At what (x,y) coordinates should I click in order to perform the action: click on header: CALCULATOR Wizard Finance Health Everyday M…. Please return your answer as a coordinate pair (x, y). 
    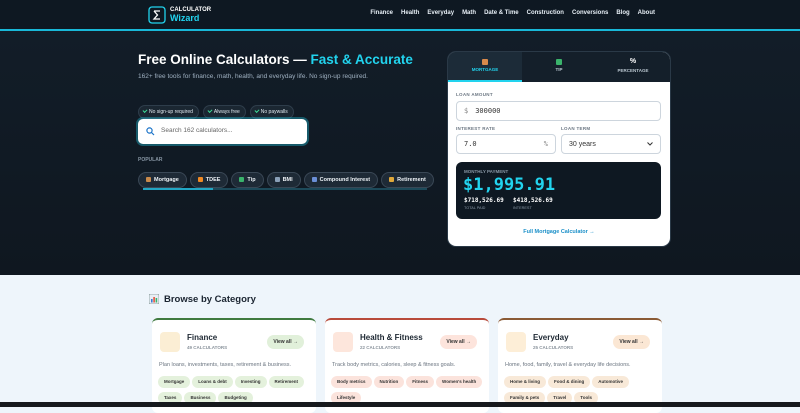
    Looking at the image, I should click on (400, 15).